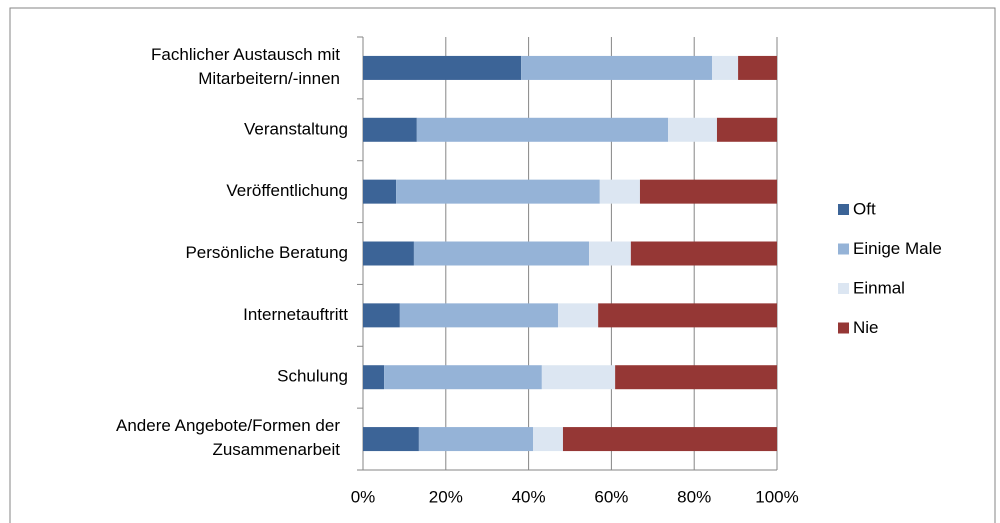 This screenshot has width=1000, height=523. Describe the element at coordinates (266, 252) in the screenshot. I see `y-tick-label: Persönliche Beratung` at that location.